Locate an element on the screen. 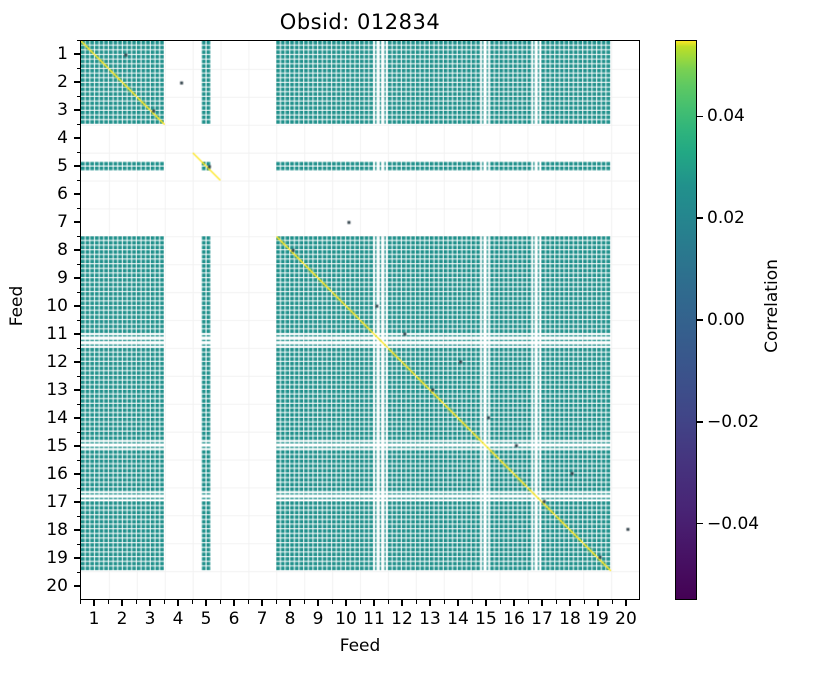 Image resolution: width=825 pixels, height=678 pixels. x-tick-label-9: 9 is located at coordinates (318, 619).